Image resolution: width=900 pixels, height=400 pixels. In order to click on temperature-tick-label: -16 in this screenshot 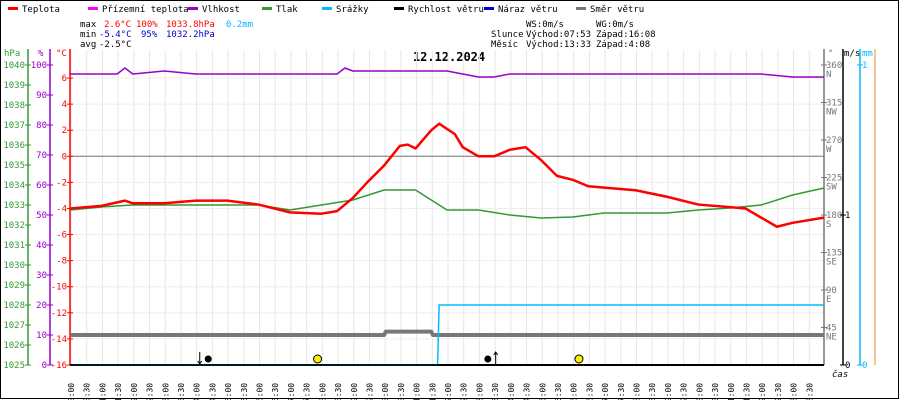, I will do `click(59, 366)`.